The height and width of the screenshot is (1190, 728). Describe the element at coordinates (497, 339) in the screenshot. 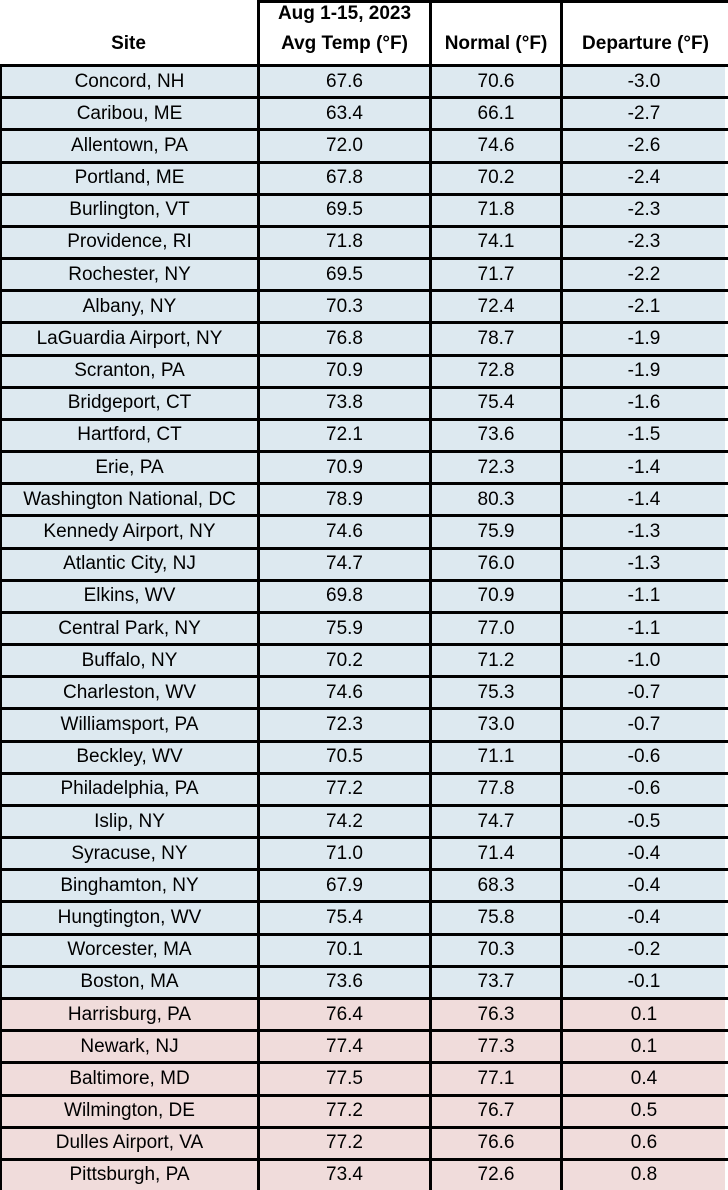

I see `normal-cell: 78.7` at that location.